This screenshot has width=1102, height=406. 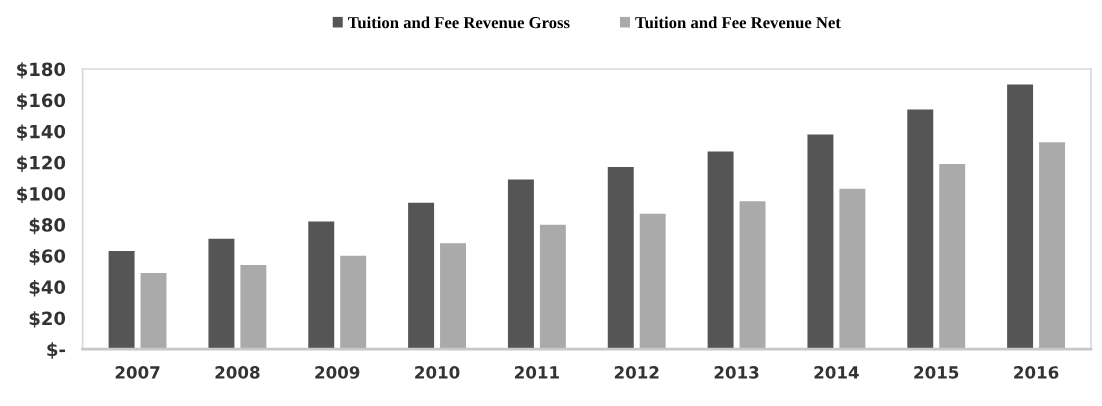 What do you see at coordinates (738, 22) in the screenshot?
I see `legend-label: Tuition and Fee Revenue Net` at bounding box center [738, 22].